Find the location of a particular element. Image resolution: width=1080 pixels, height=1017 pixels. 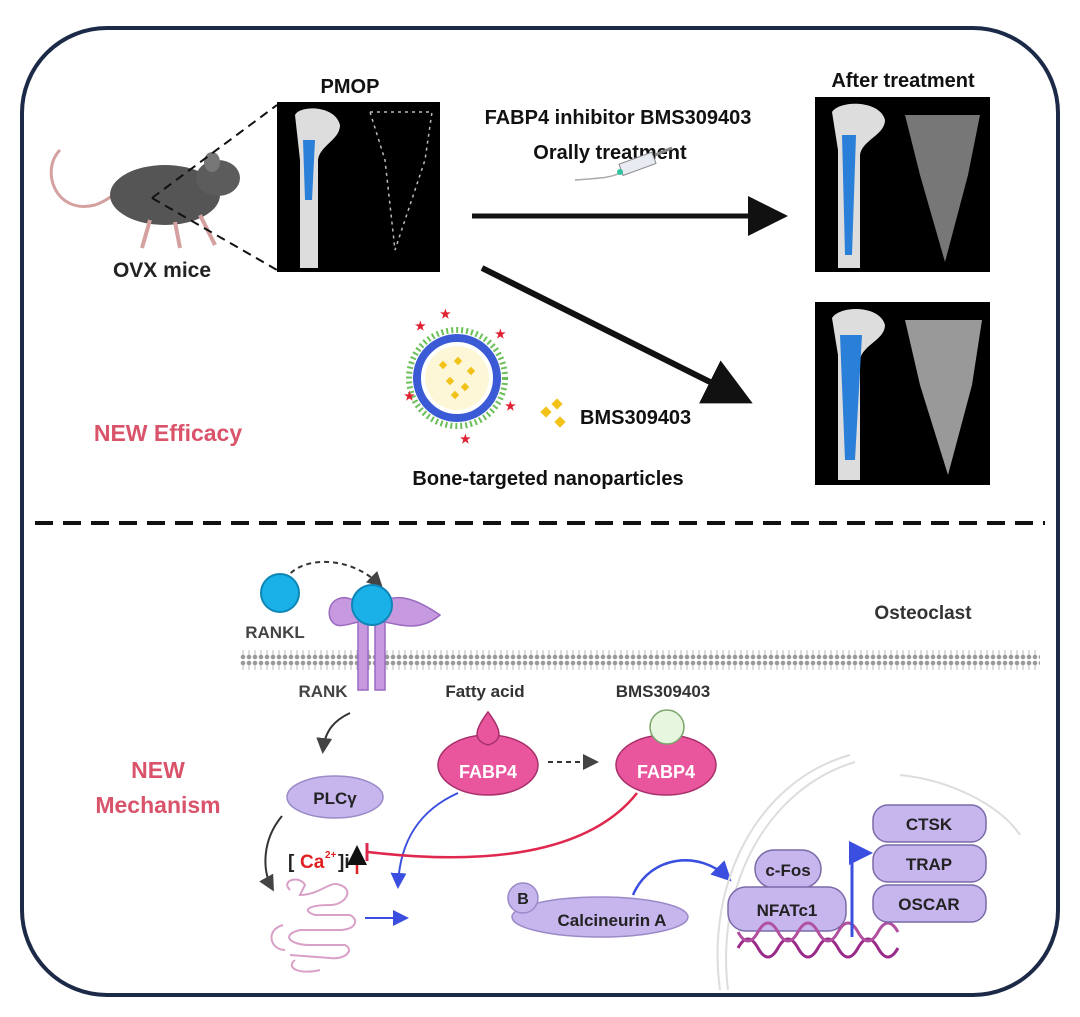

cell-membrane is located at coordinates (640, 659).